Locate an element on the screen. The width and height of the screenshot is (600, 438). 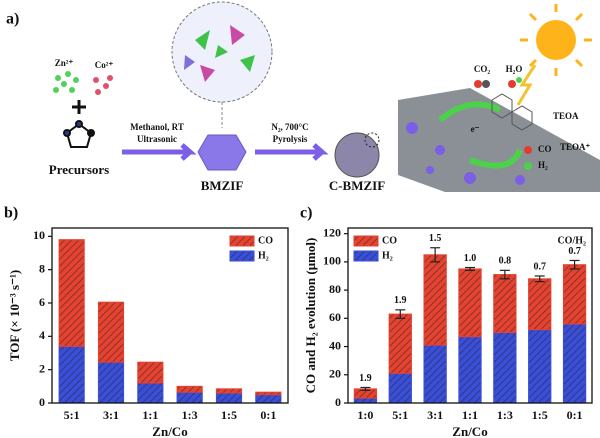
annotation-title: CO/H₂ is located at coordinates (571, 240).